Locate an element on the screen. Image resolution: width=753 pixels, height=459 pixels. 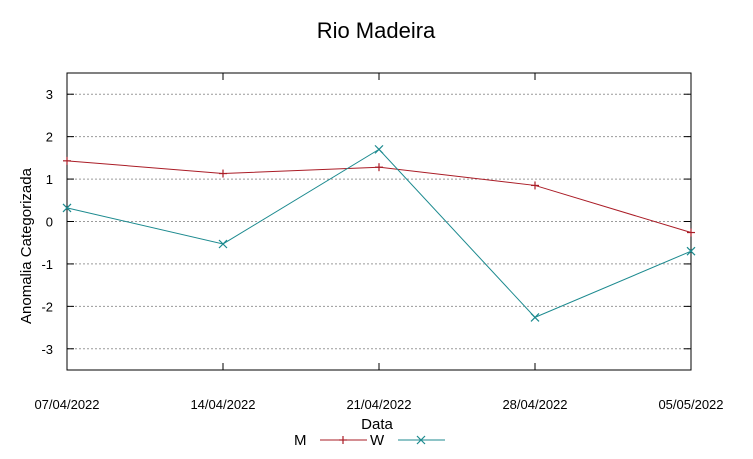
legend-label-m: M is located at coordinates (300, 440).